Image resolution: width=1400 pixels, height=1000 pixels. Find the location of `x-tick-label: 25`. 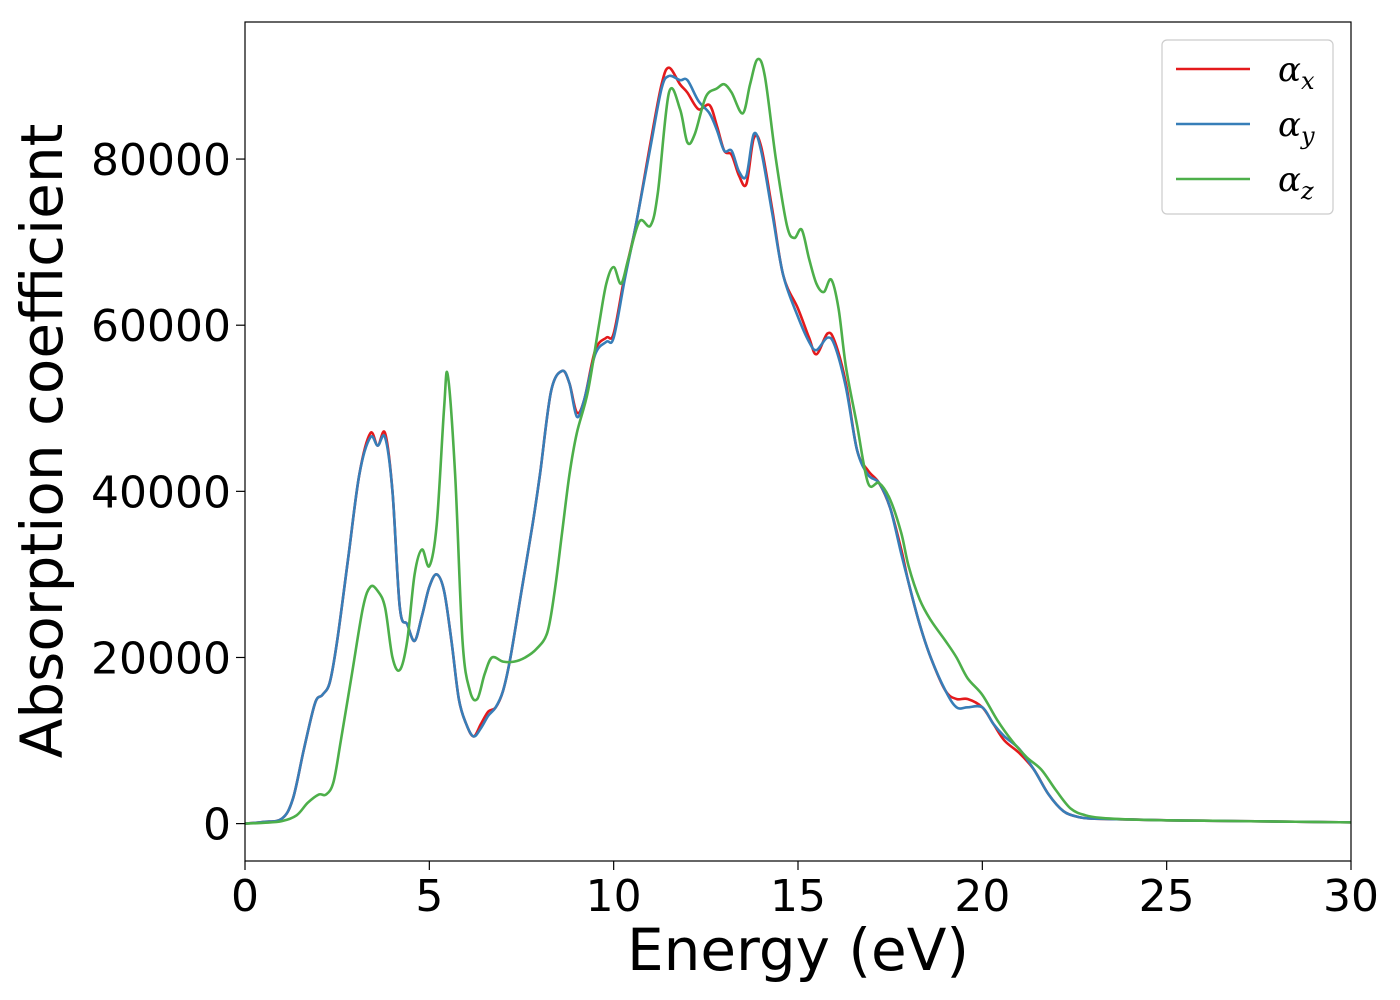

x-tick-label: 25 is located at coordinates (1167, 896).